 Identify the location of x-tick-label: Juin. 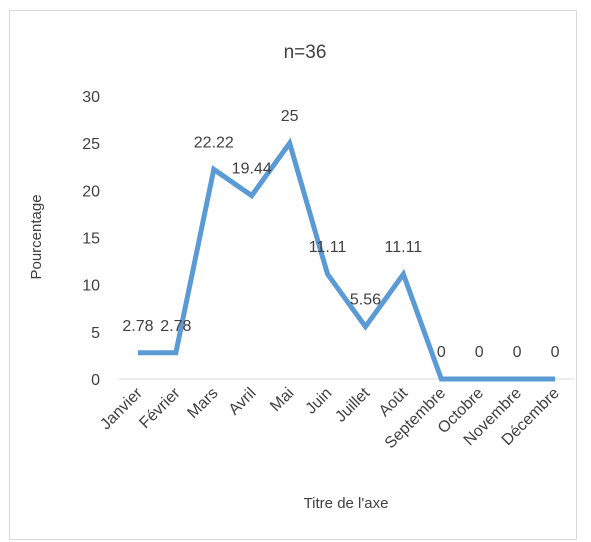
(319, 401).